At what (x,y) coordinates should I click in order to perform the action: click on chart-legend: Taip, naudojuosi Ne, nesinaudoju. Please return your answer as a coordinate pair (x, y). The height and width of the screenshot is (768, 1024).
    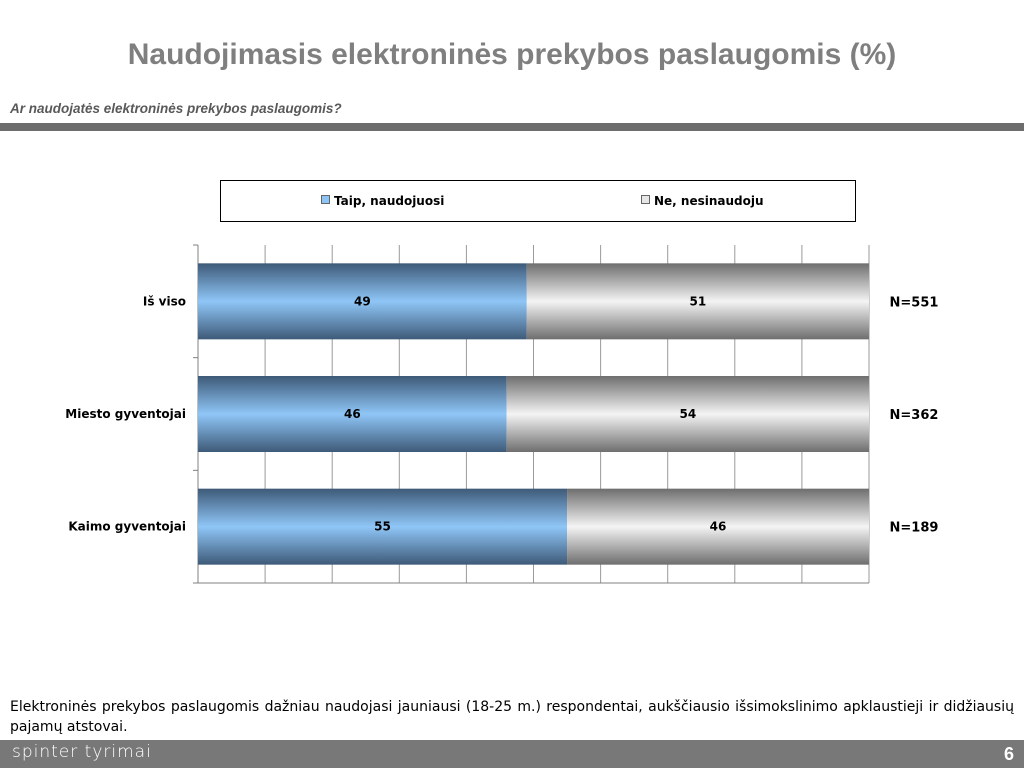
    Looking at the image, I should click on (538, 201).